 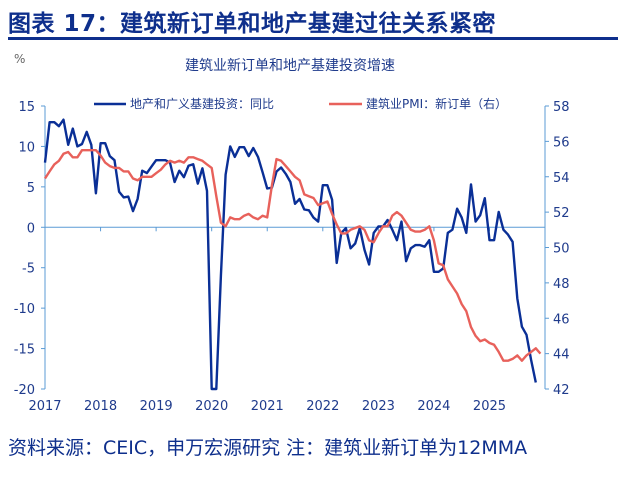 What do you see at coordinates (313, 38) in the screenshot?
I see `title-divider` at bounding box center [313, 38].